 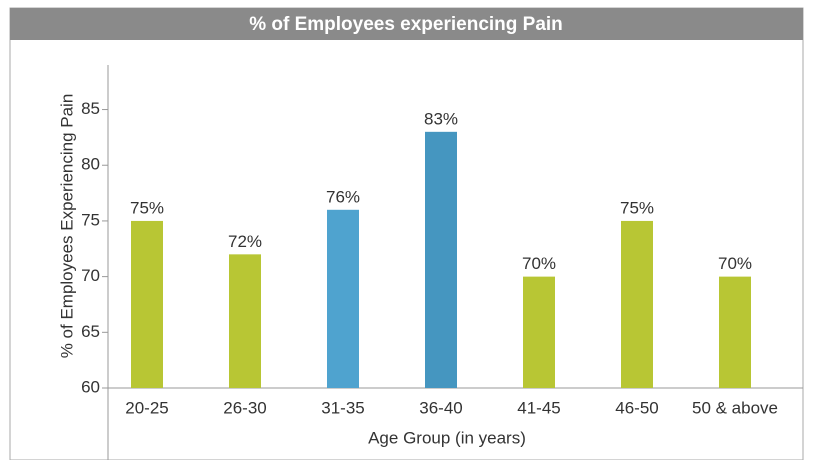 What do you see at coordinates (636, 407) in the screenshot?
I see `x-tick-label: 46-50` at bounding box center [636, 407].